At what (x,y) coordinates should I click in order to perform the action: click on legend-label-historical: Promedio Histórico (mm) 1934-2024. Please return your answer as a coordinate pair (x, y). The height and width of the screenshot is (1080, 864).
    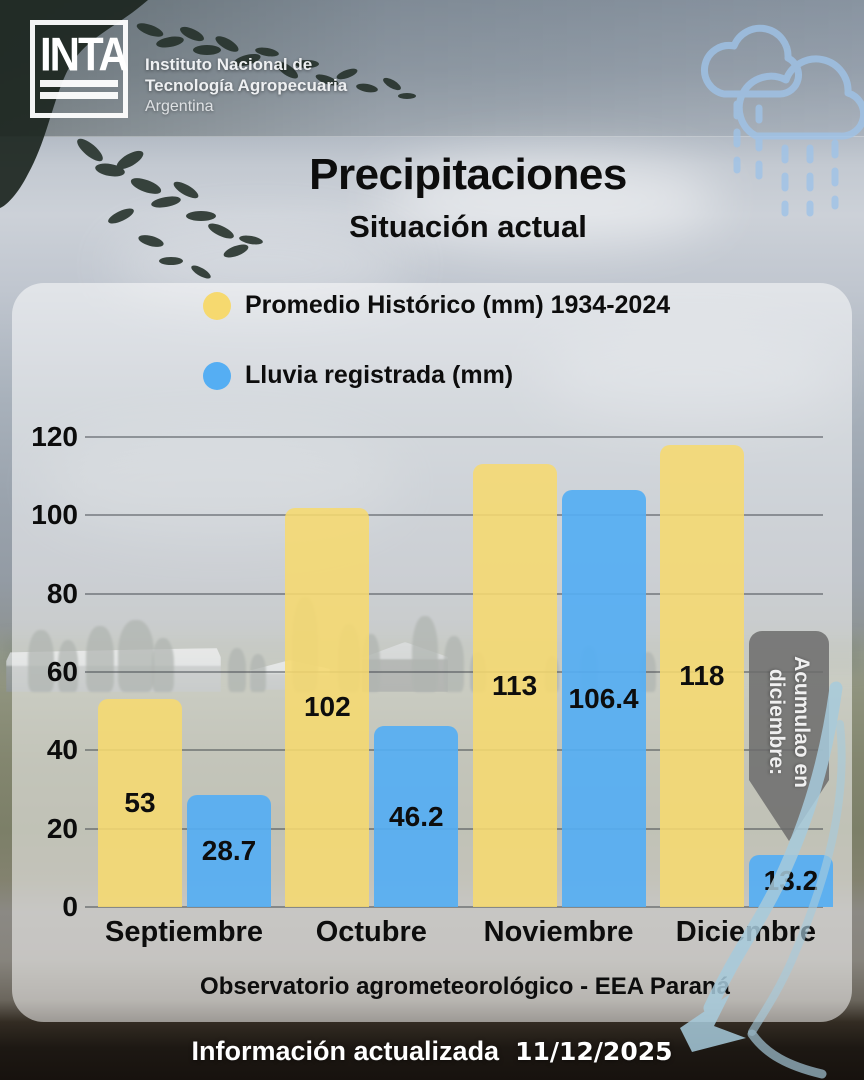
    Looking at the image, I should click on (458, 305).